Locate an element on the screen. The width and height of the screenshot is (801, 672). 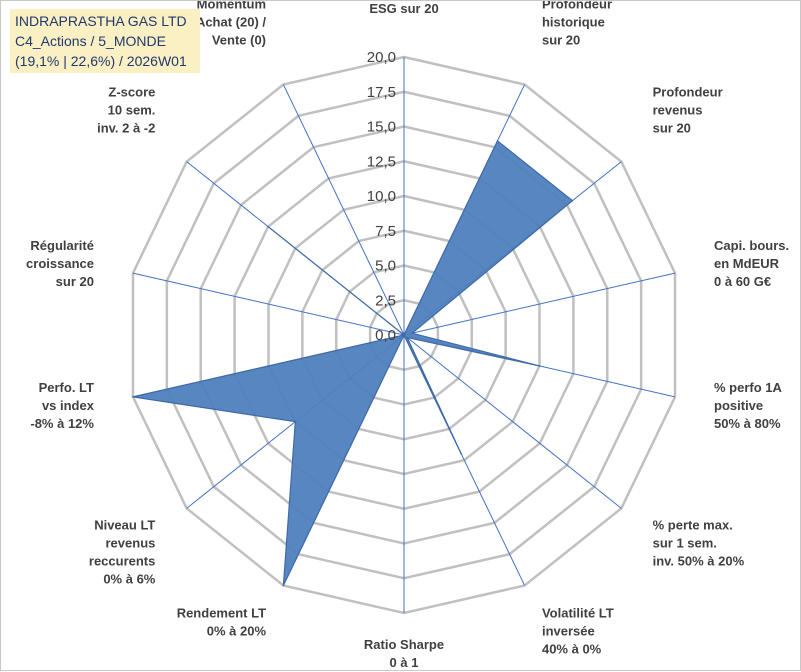
axis-label-4: % perfo 1A positive 50% à 80% is located at coordinates (748, 405).